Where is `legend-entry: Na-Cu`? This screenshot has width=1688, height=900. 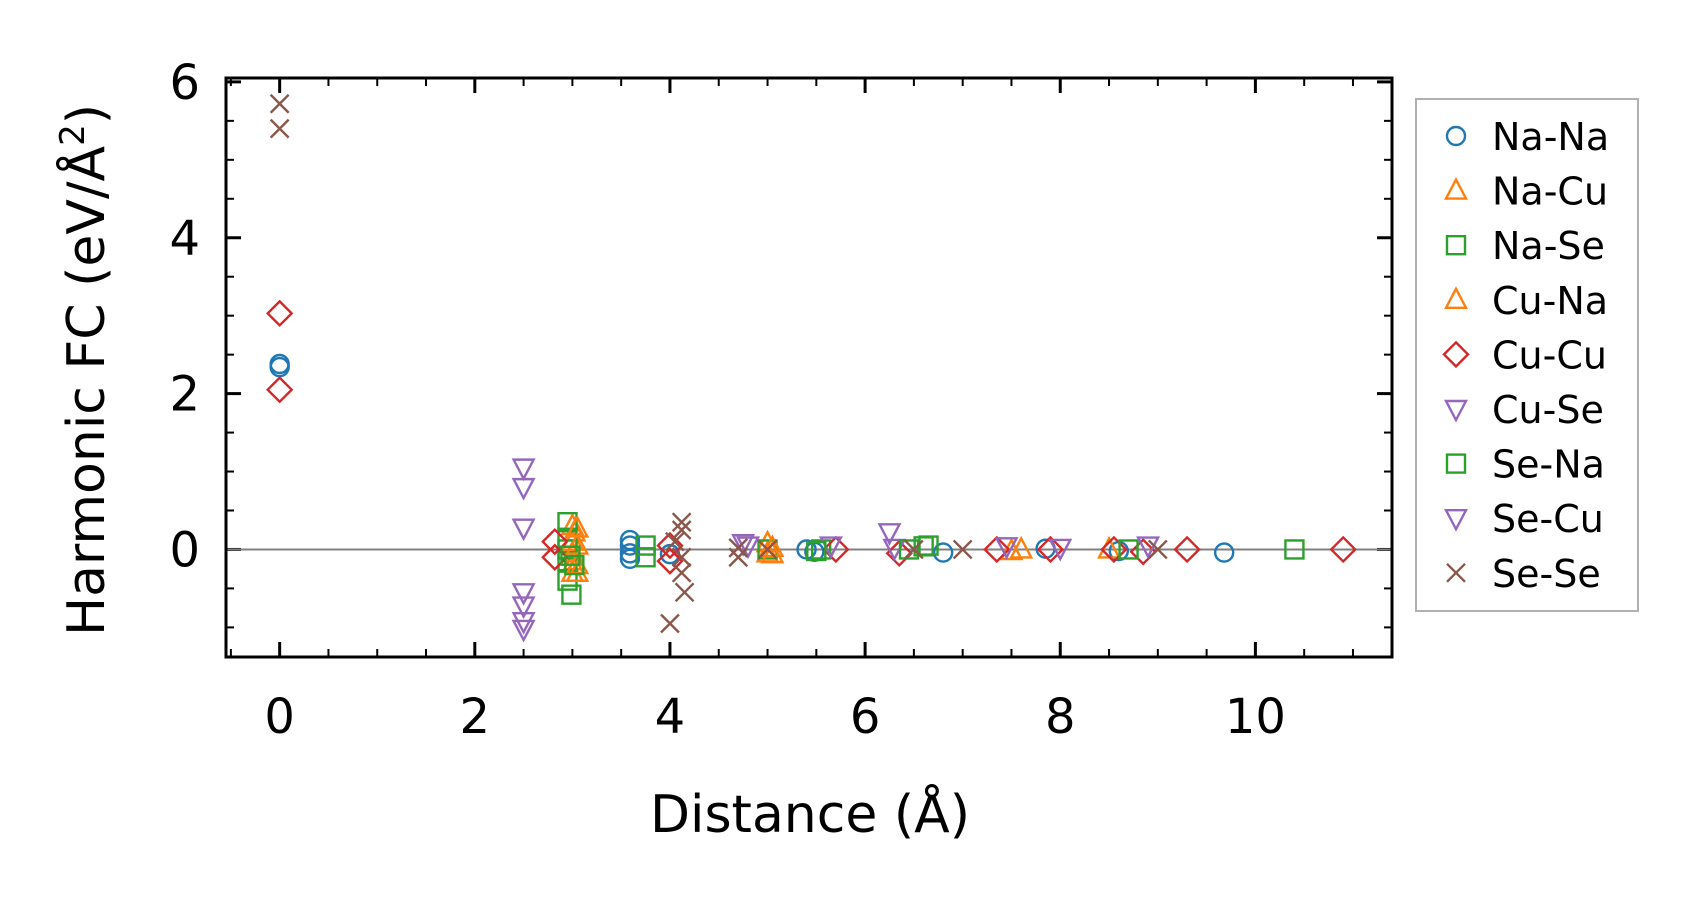
legend-entry: Na-Cu is located at coordinates (1526, 192).